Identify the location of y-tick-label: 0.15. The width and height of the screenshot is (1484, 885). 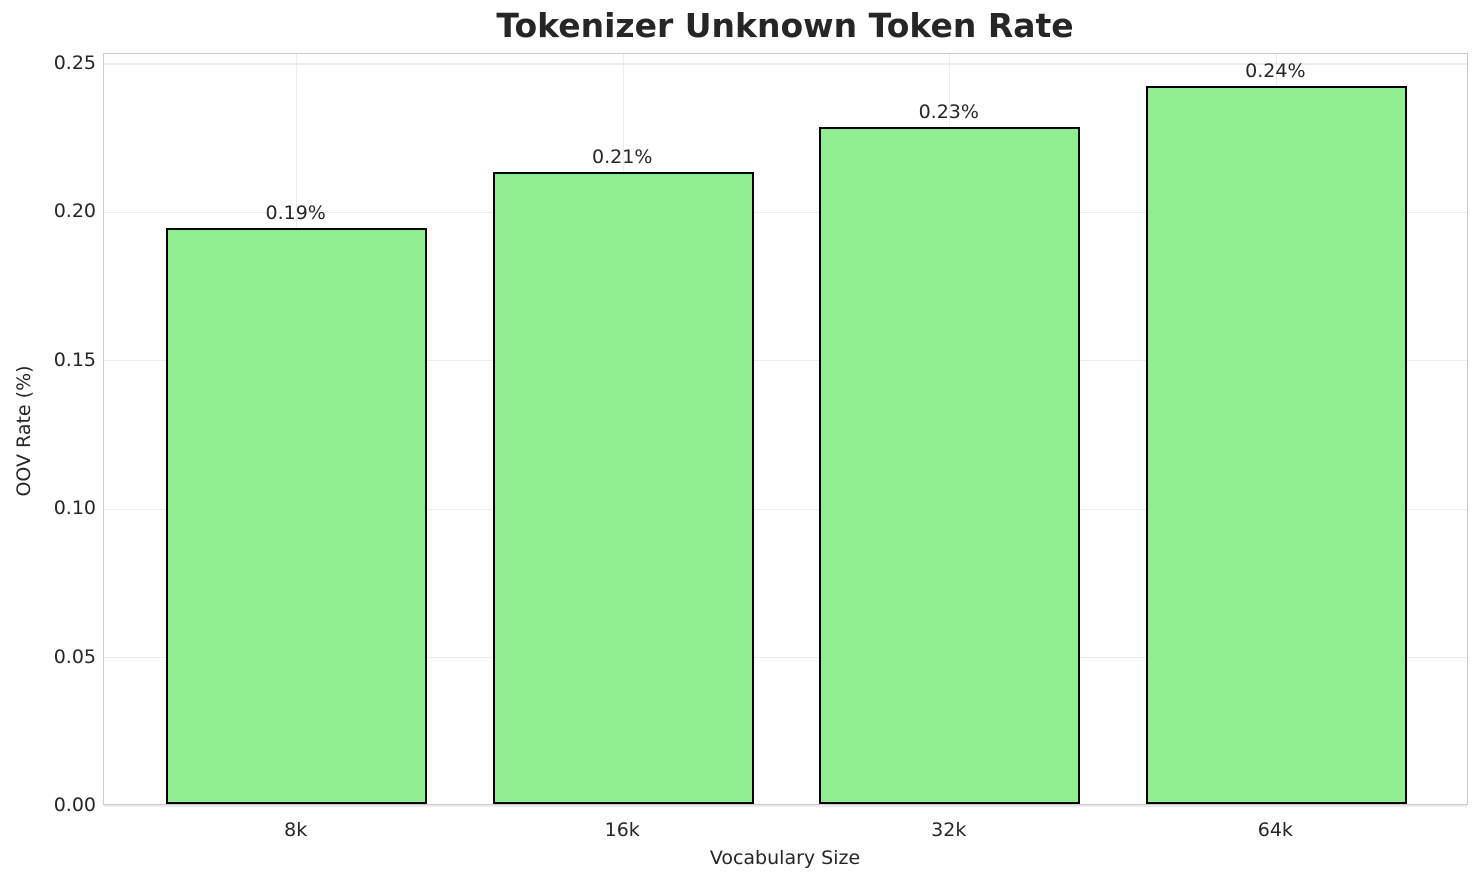
(74, 359).